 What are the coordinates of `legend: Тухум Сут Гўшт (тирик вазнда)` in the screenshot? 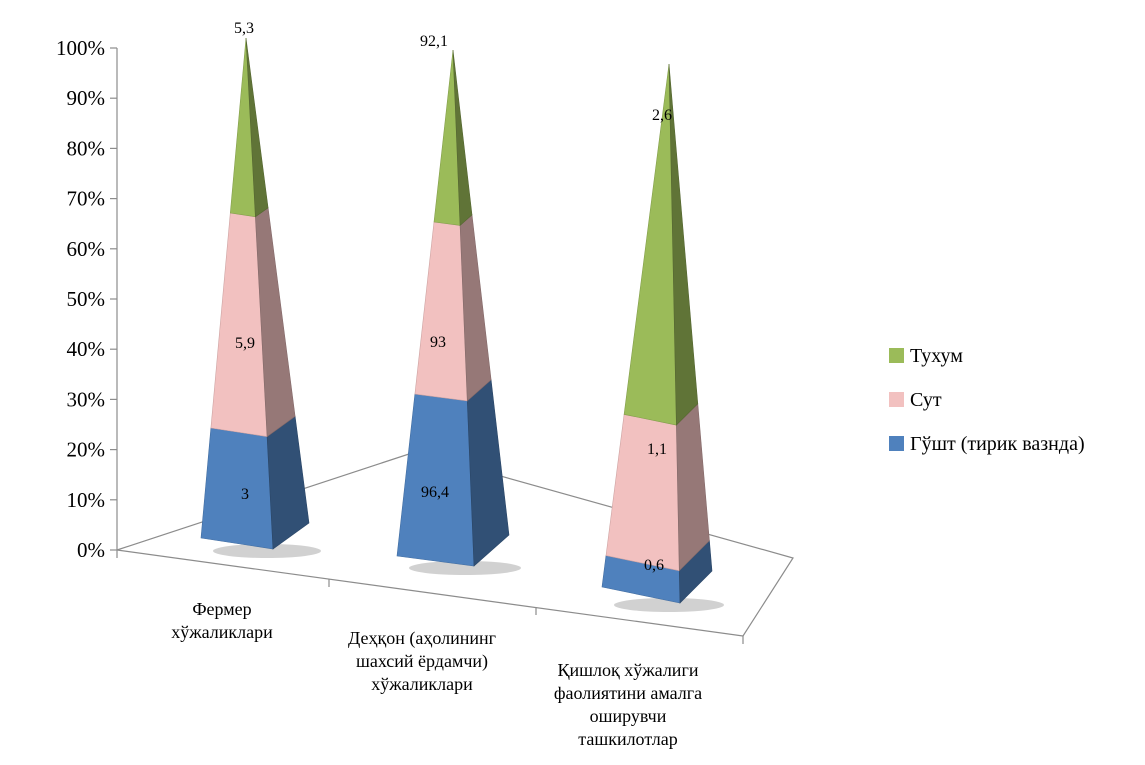 It's located at (987, 400).